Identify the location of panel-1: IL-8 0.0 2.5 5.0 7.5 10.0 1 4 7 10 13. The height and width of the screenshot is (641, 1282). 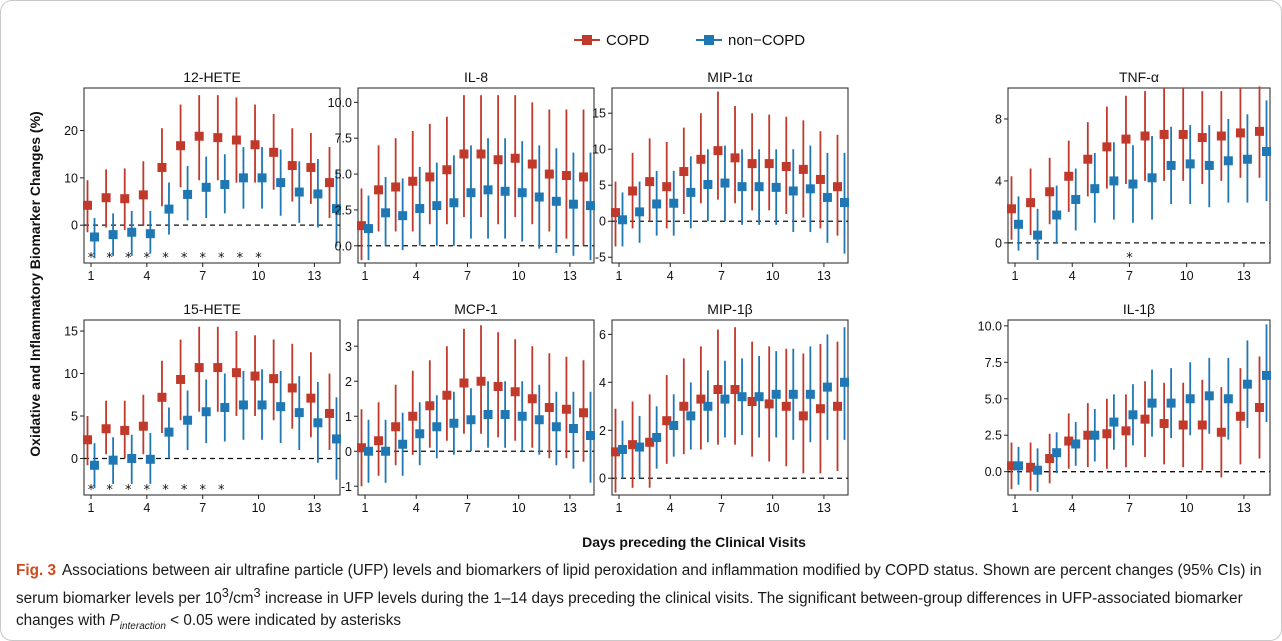
(461, 176).